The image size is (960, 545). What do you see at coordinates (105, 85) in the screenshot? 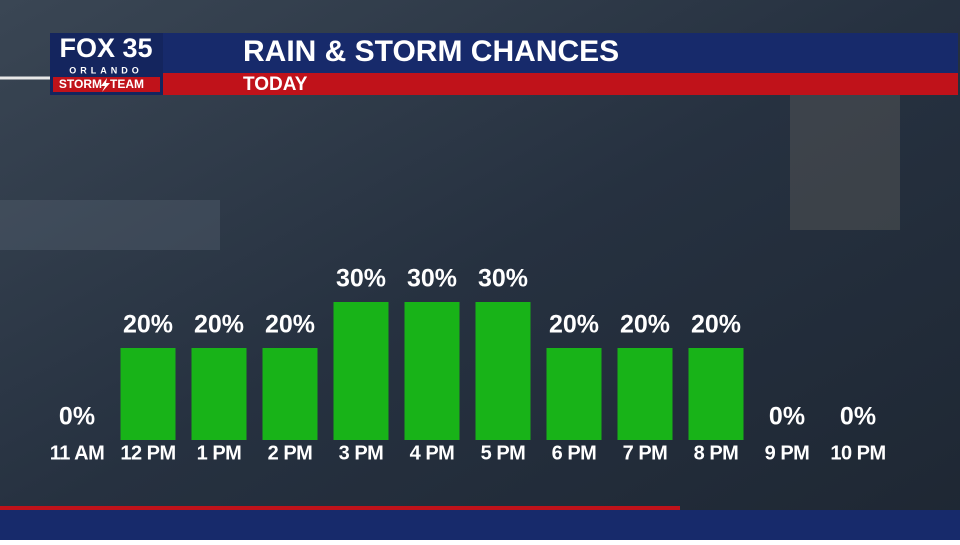
I see `logo-bolt` at bounding box center [105, 85].